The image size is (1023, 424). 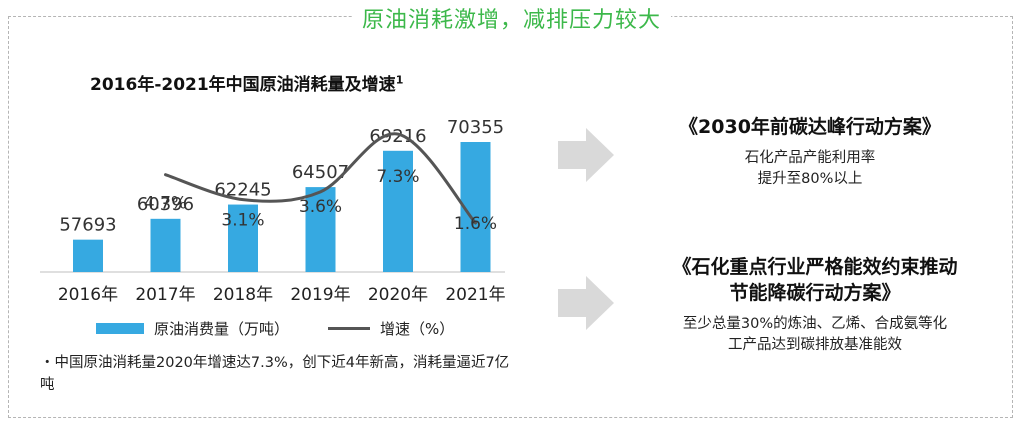 What do you see at coordinates (475, 295) in the screenshot?
I see `x-tick-label: 2021年` at bounding box center [475, 295].